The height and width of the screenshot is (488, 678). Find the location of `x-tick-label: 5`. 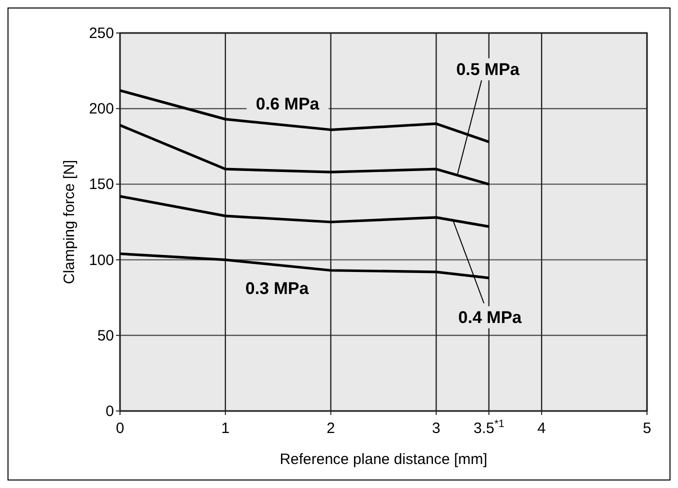

x-tick-label: 5 is located at coordinates (647, 428).